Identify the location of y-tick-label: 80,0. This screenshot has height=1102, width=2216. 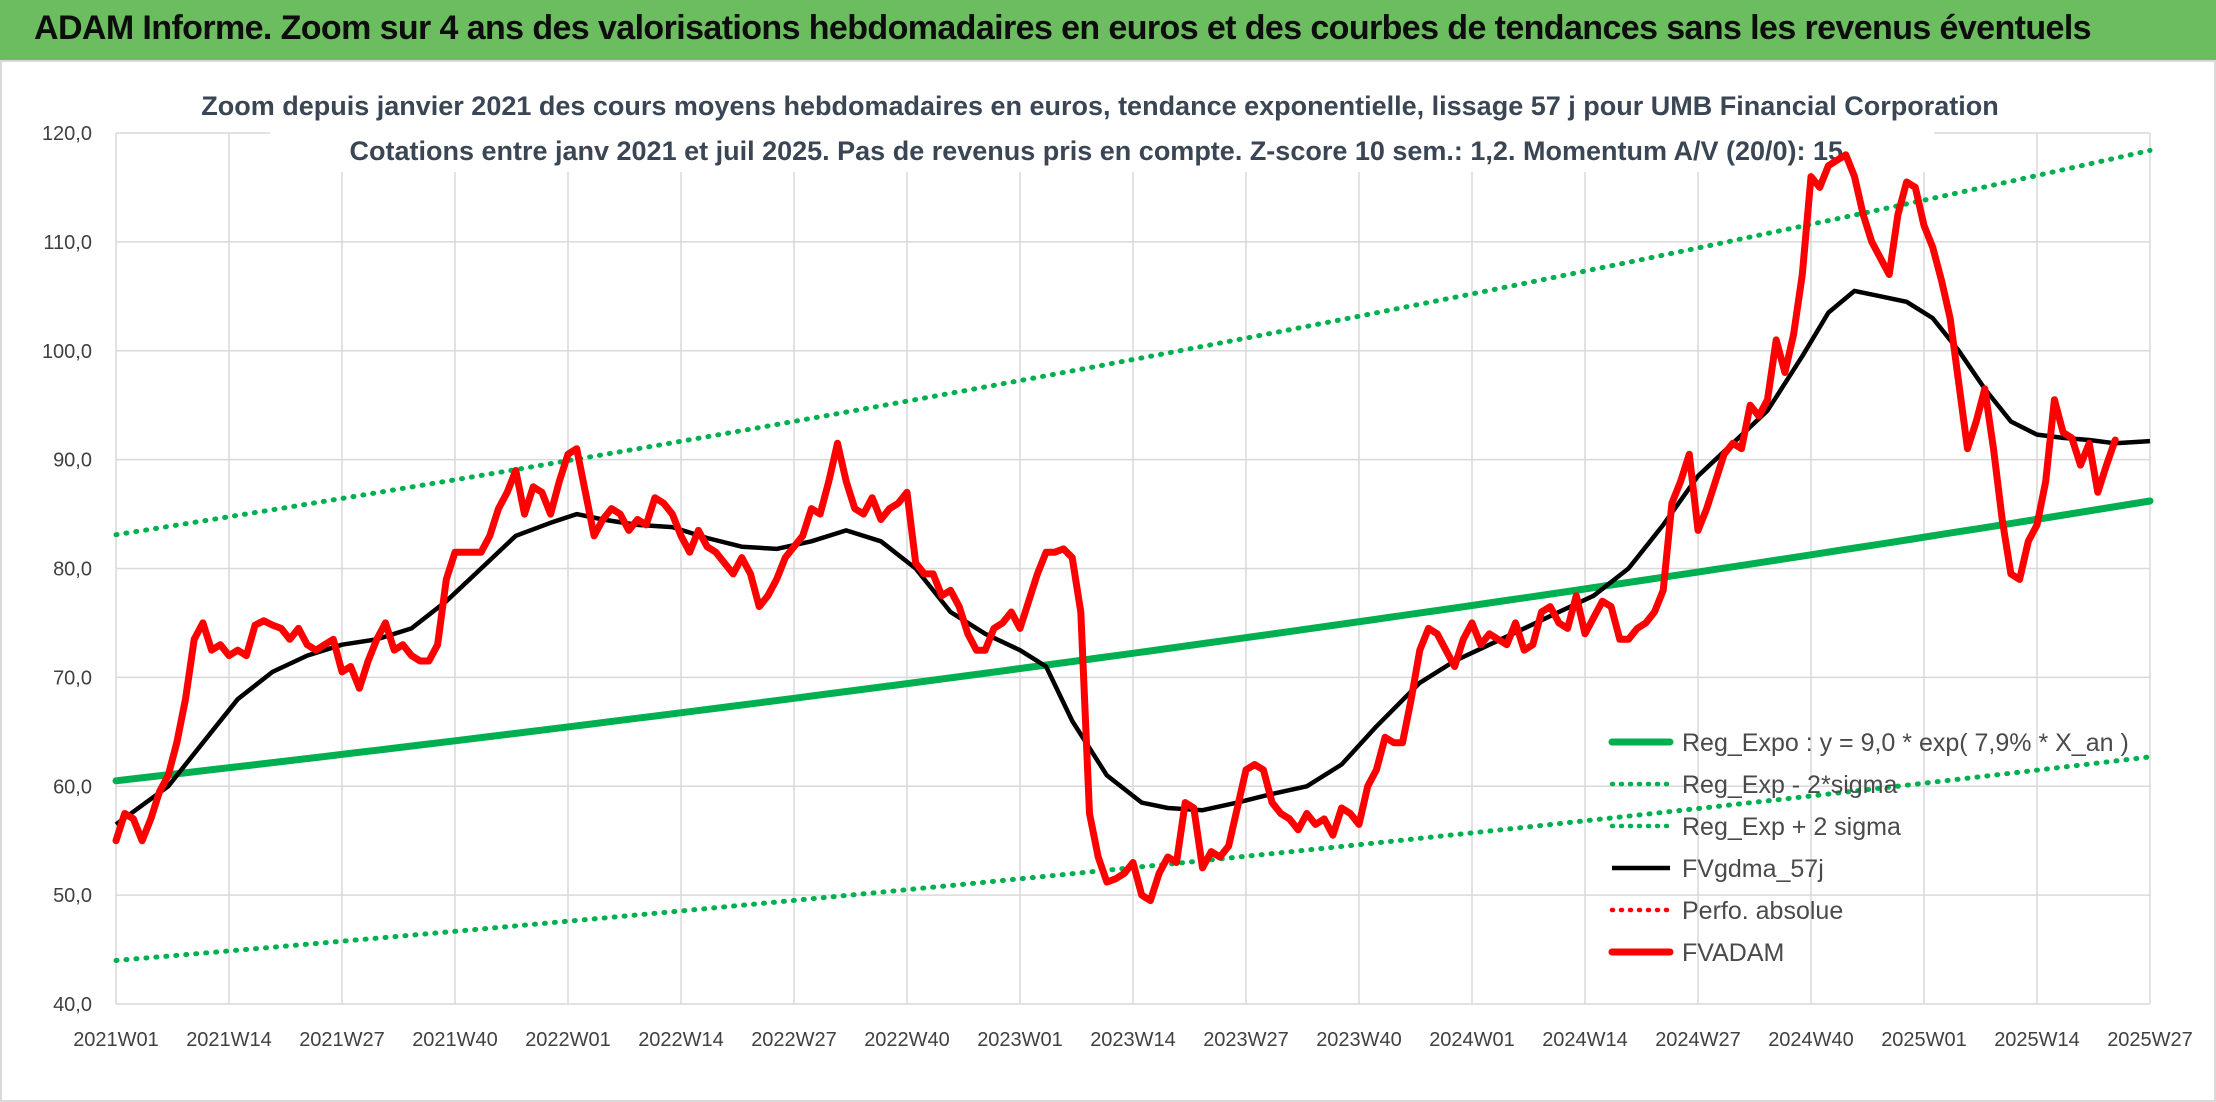
(72, 570).